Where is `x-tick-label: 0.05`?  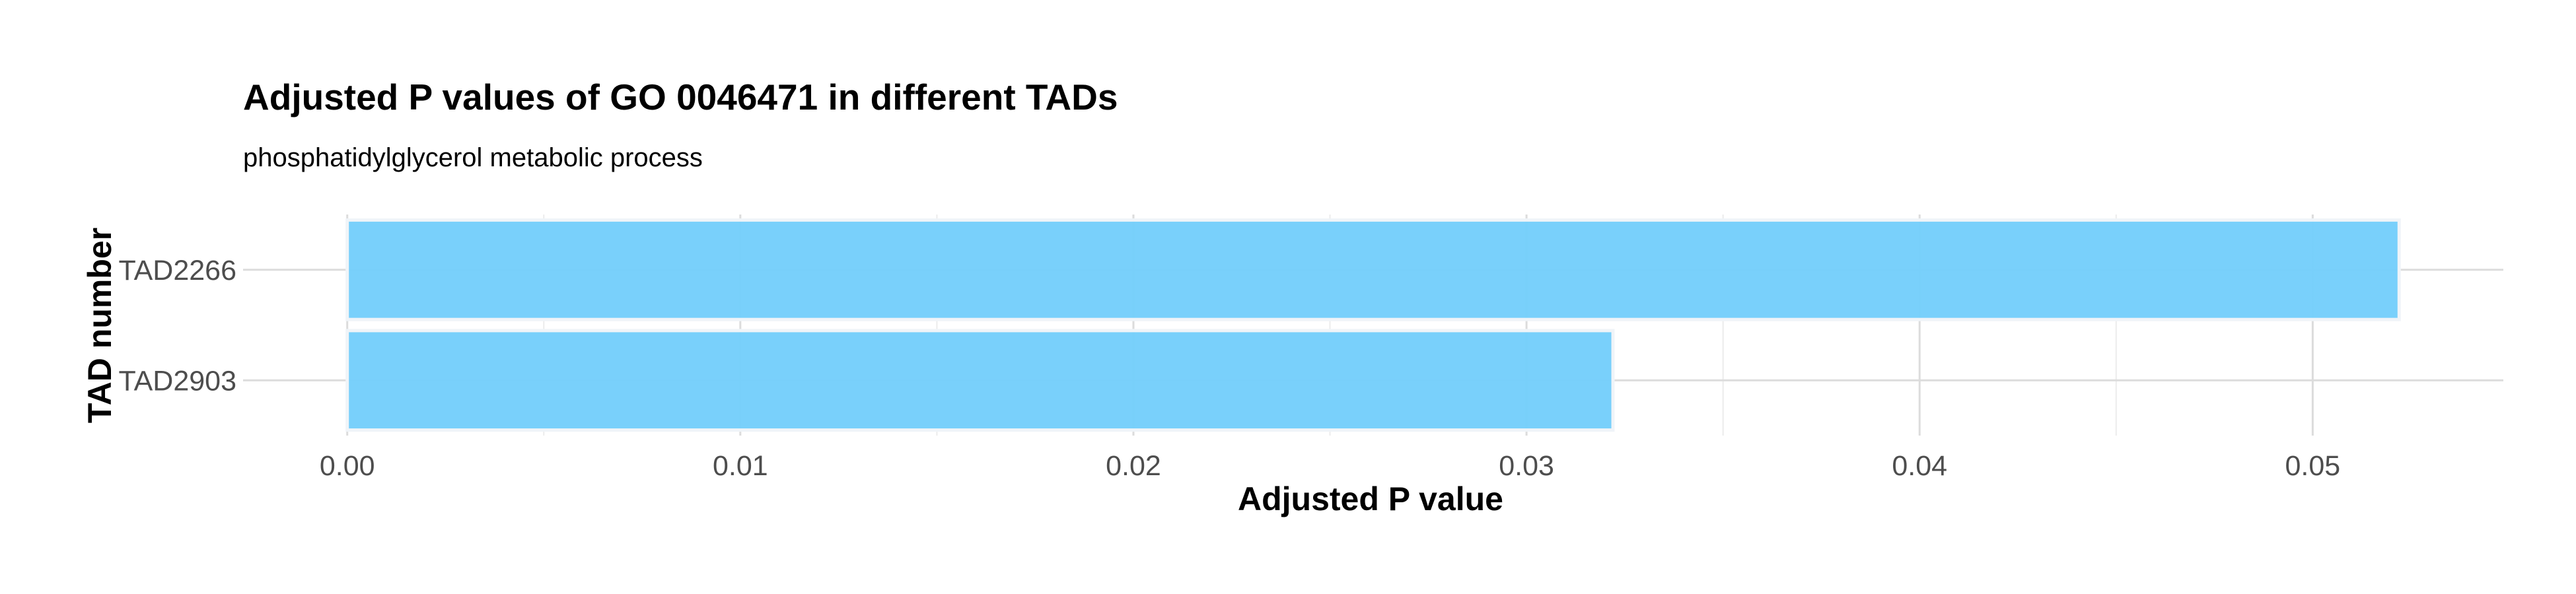
x-tick-label: 0.05 is located at coordinates (2313, 466).